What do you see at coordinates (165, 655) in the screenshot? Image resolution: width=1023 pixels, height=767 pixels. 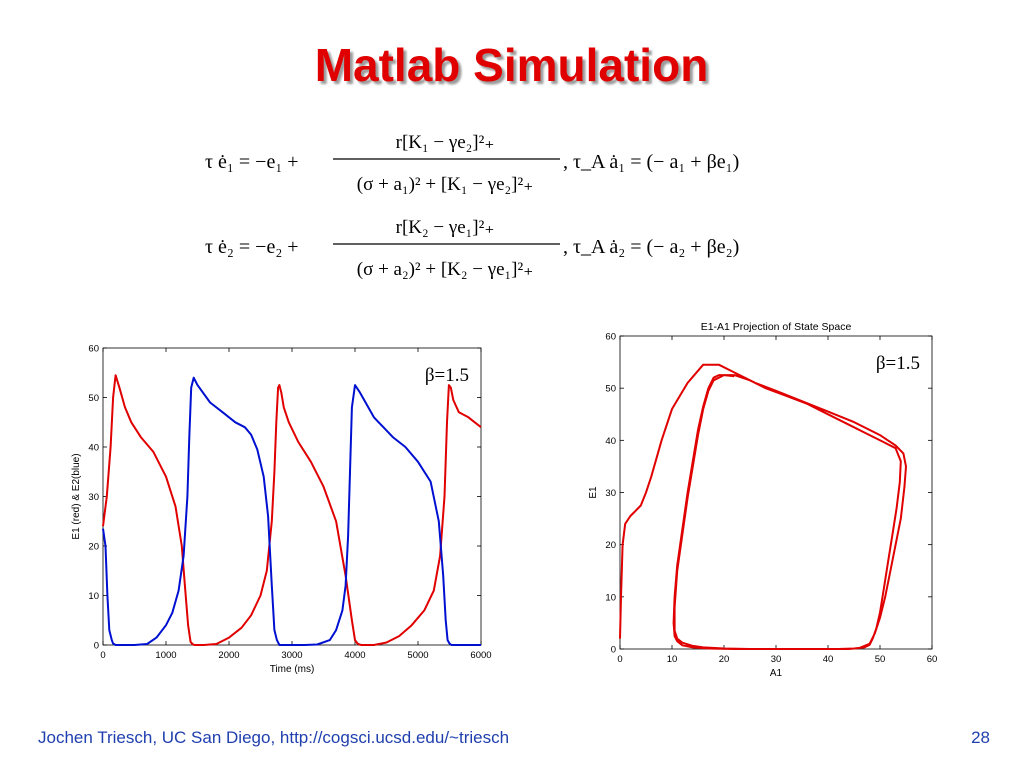 I see `x-tick-label: 1000` at bounding box center [165, 655].